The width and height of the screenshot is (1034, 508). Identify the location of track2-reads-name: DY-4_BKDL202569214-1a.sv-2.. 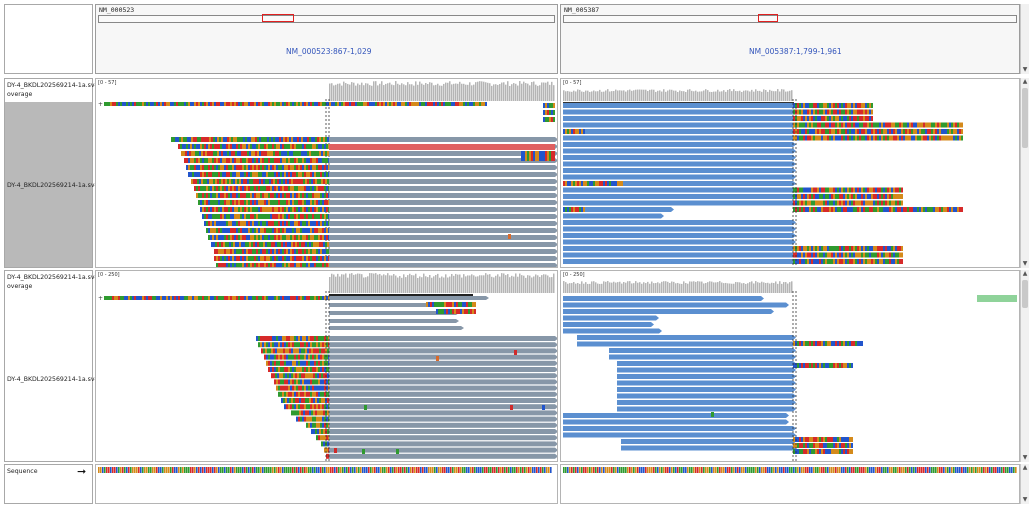
(53, 377).